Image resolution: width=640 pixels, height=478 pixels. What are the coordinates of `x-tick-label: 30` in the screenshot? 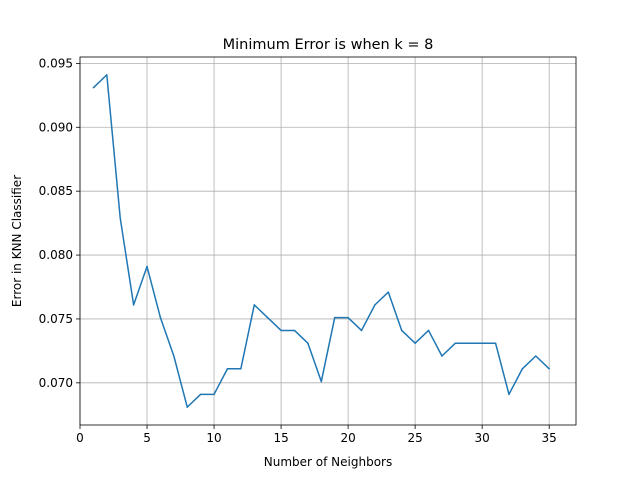 It's located at (482, 438).